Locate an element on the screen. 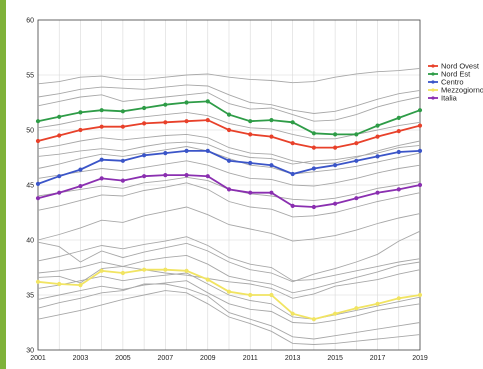 This screenshot has width=483, height=369. series-mezzogiorno is located at coordinates (229, 294).